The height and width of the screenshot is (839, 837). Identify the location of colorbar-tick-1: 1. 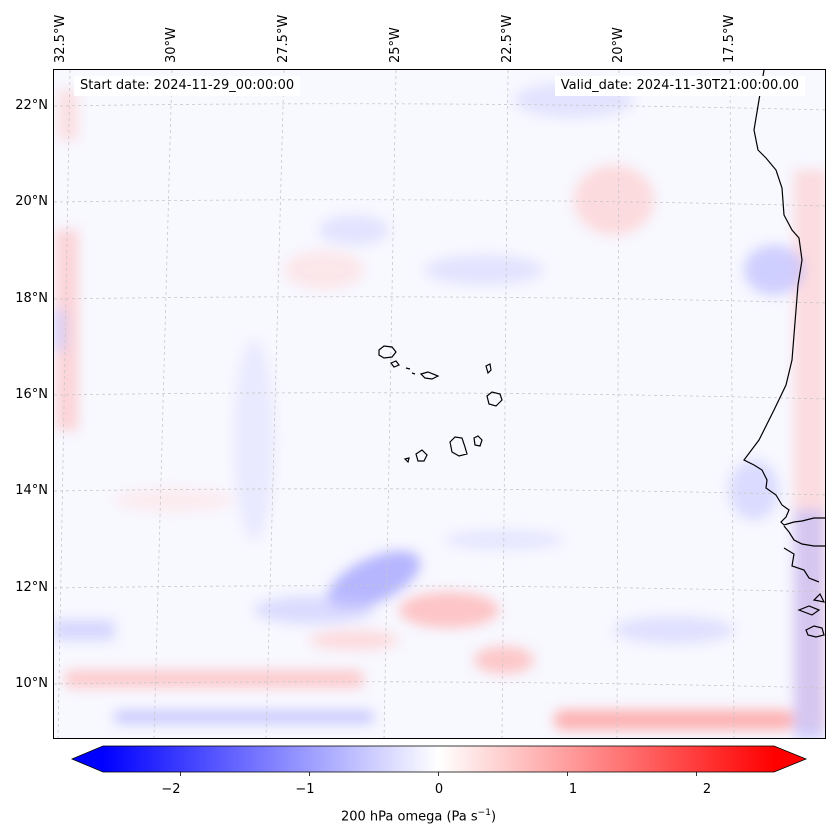
(573, 789).